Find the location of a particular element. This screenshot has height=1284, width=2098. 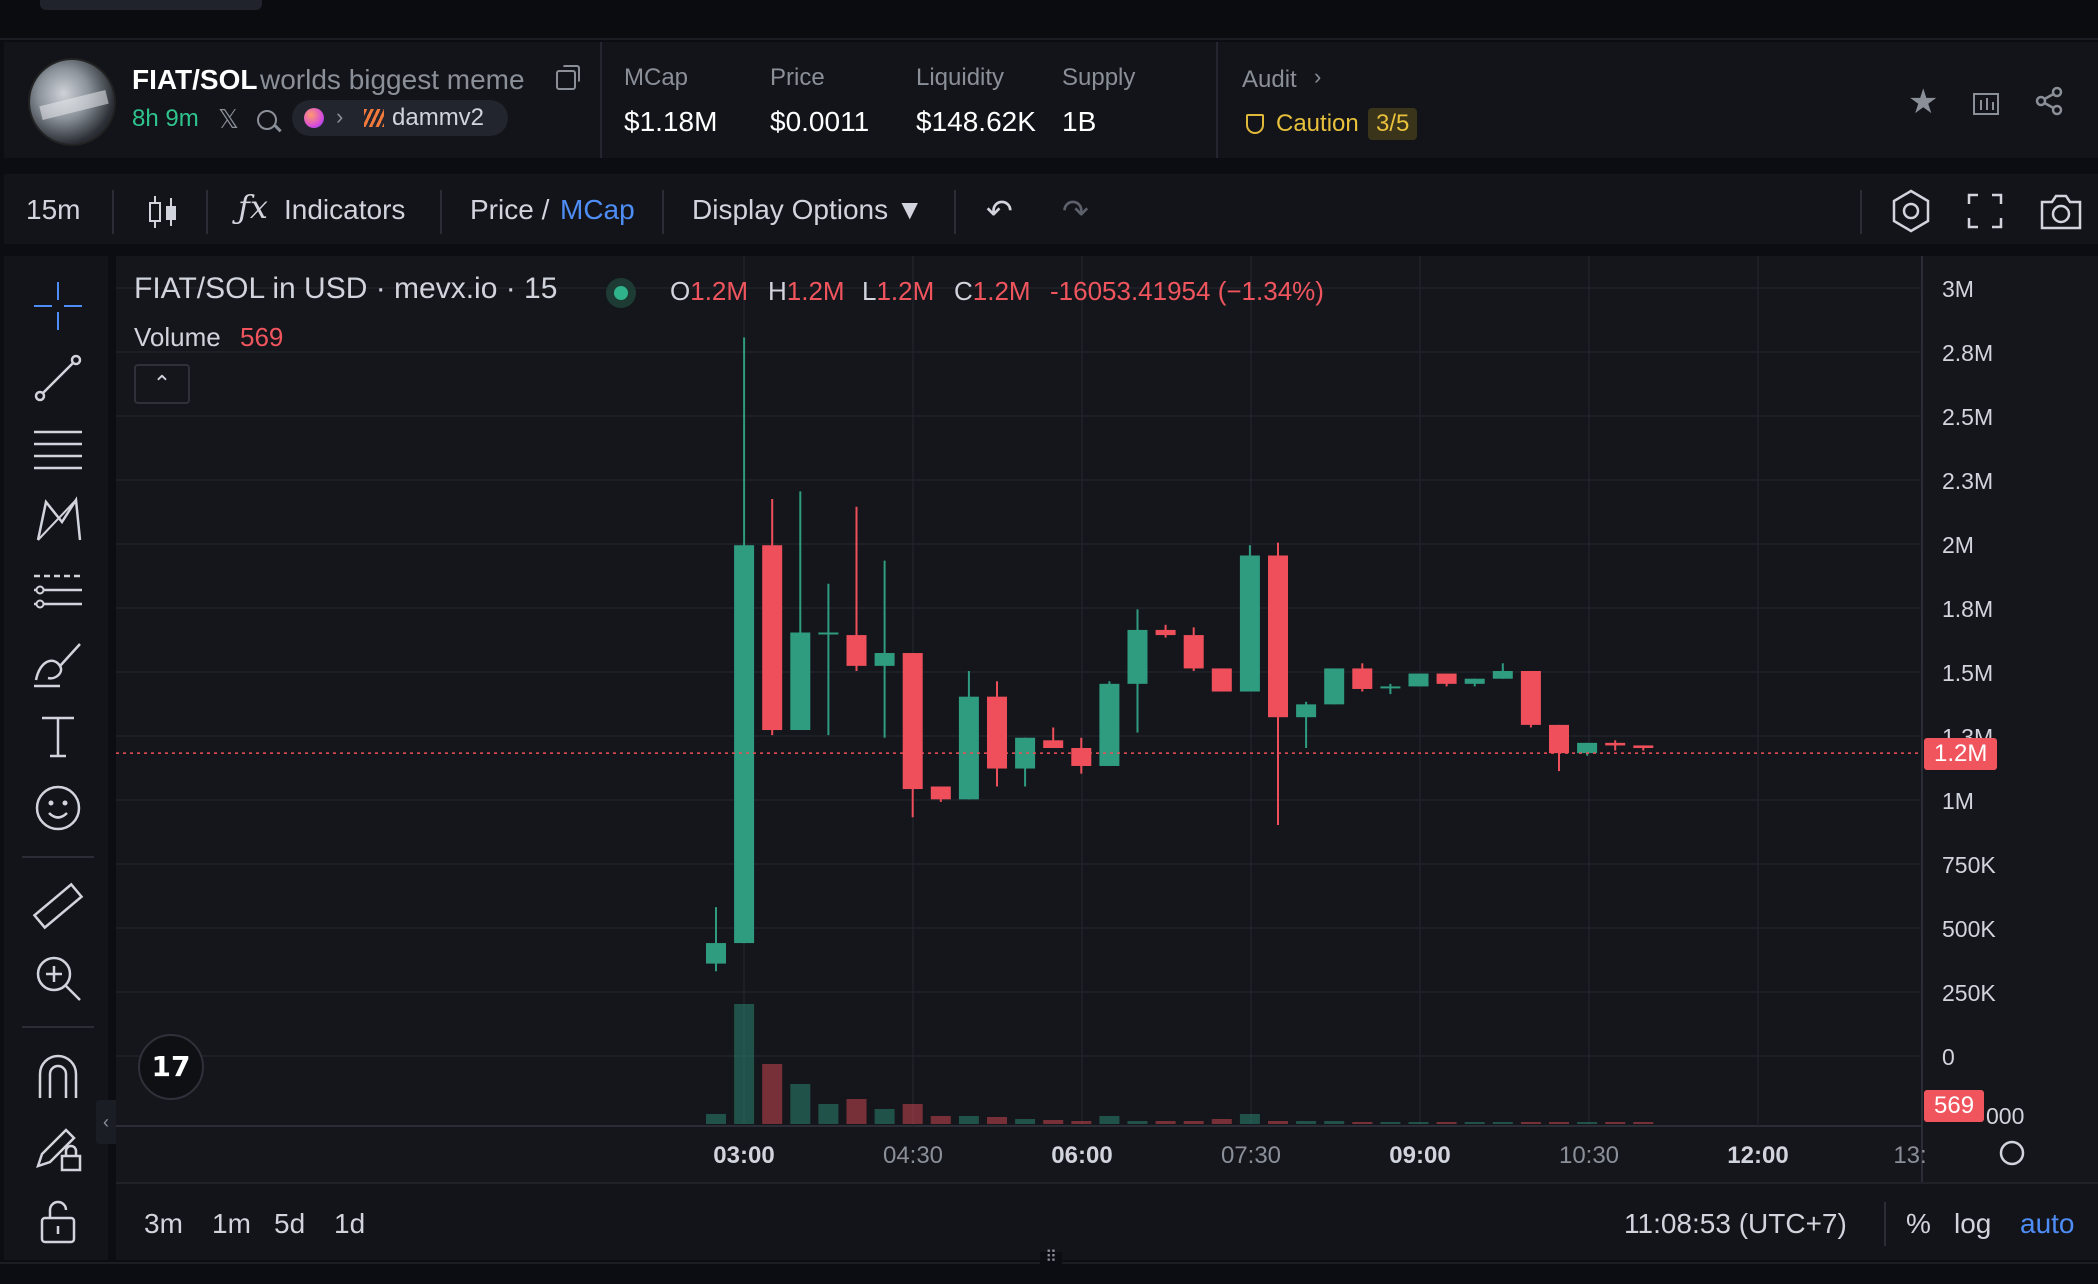

tradingview-logo: 17 is located at coordinates (171, 1067).